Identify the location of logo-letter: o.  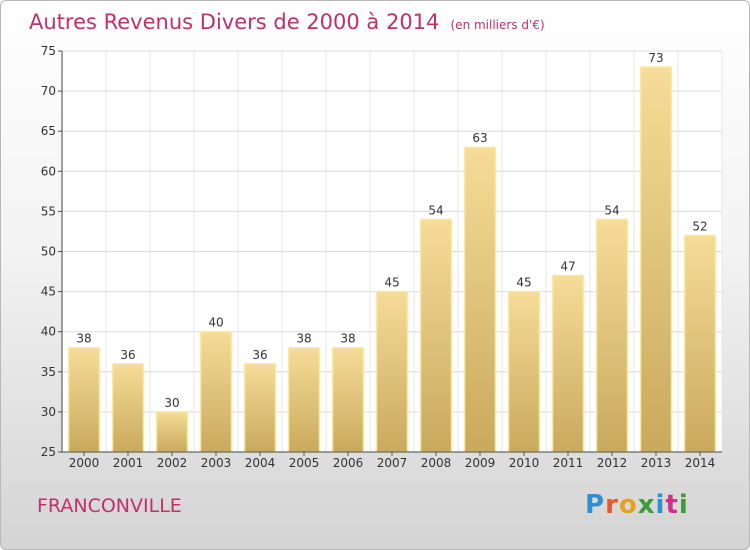
(628, 505).